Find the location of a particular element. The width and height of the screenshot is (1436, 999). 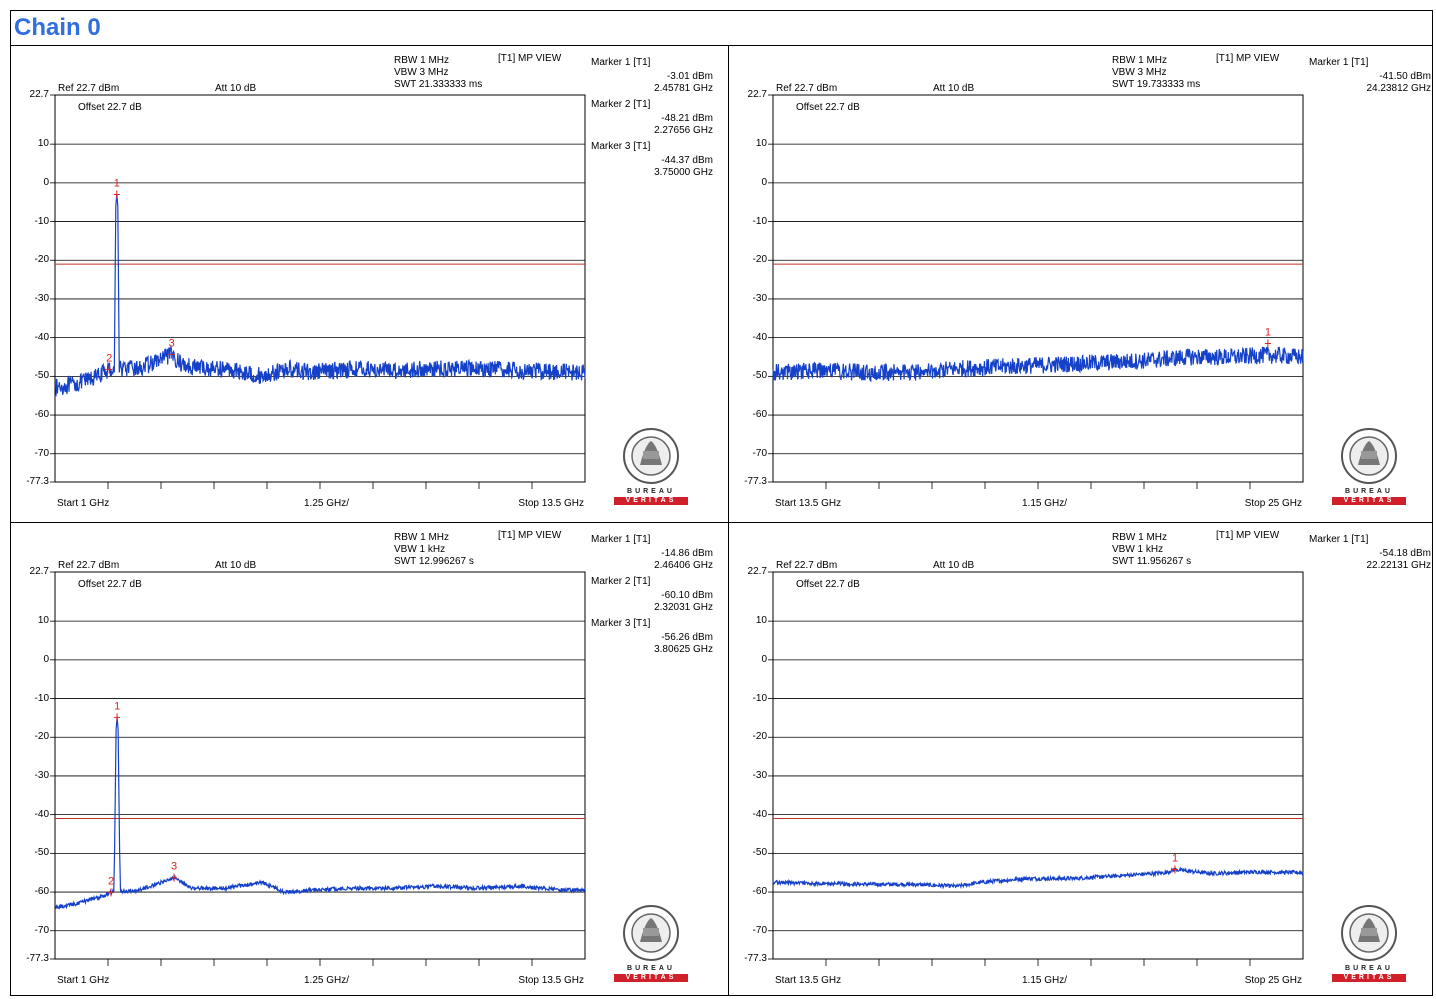

marker-frequency: 2.32031 GHz is located at coordinates (683, 607).